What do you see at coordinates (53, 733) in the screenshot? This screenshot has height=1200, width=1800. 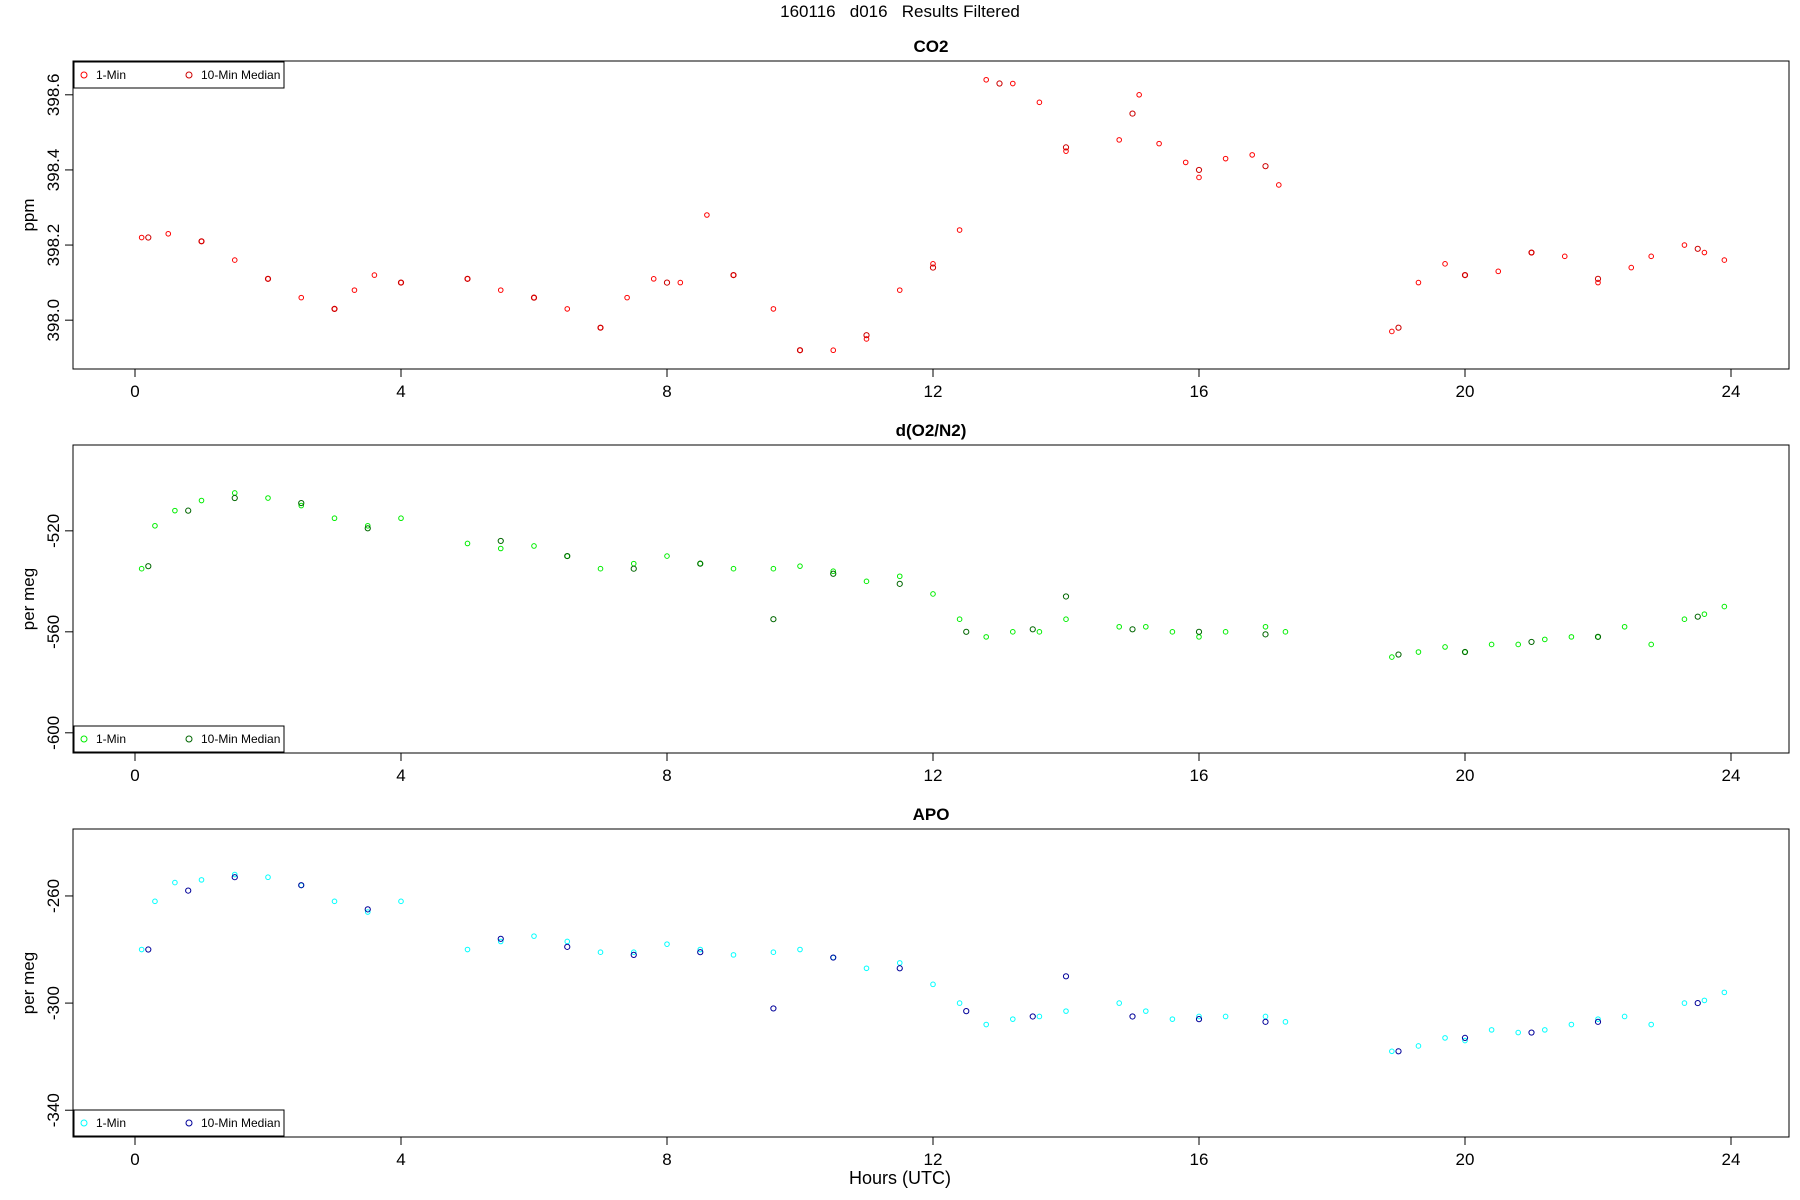 I see `y-tick-label: -600` at bounding box center [53, 733].